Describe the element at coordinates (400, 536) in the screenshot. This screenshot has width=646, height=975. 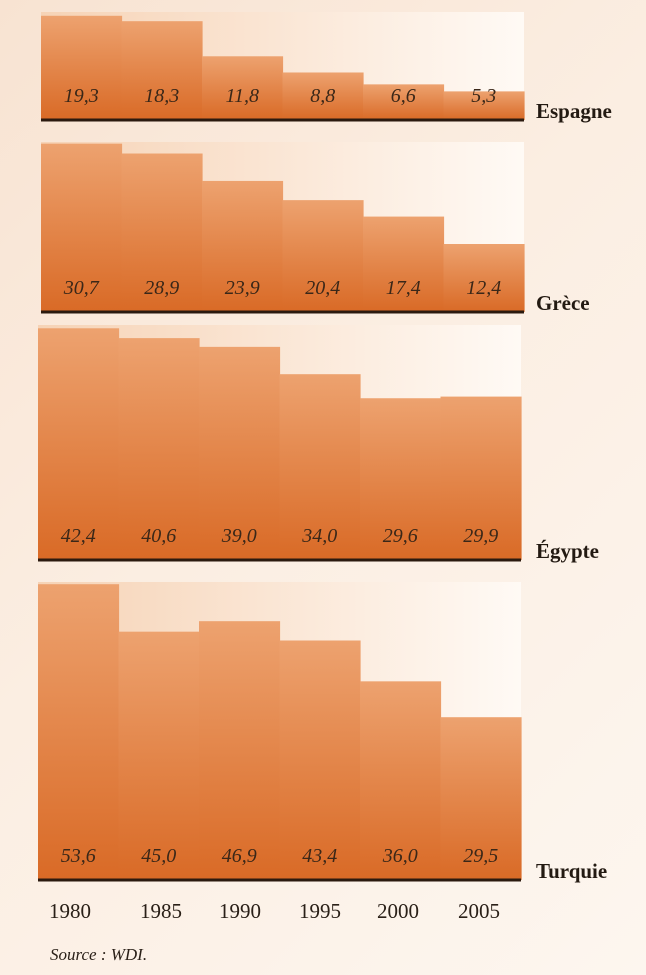
I see `value-label: 29,6` at that location.